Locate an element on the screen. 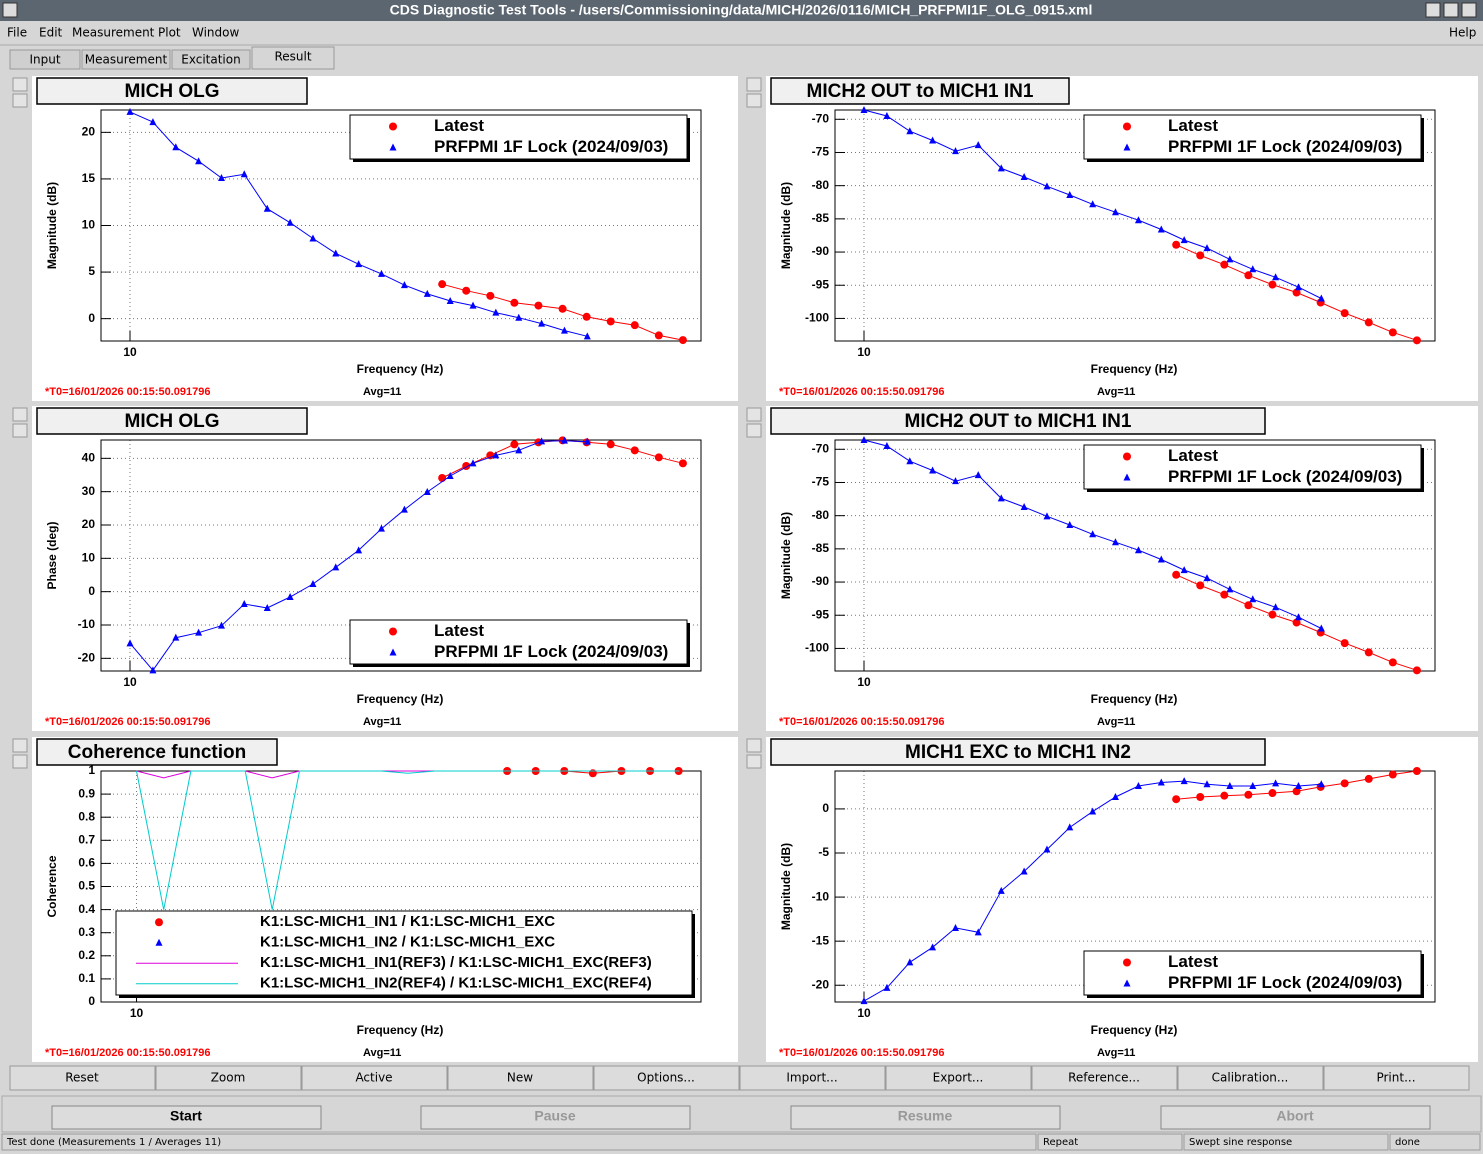 Image resolution: width=1483 pixels, height=1154 pixels. run-button is located at coordinates (186, 1117).